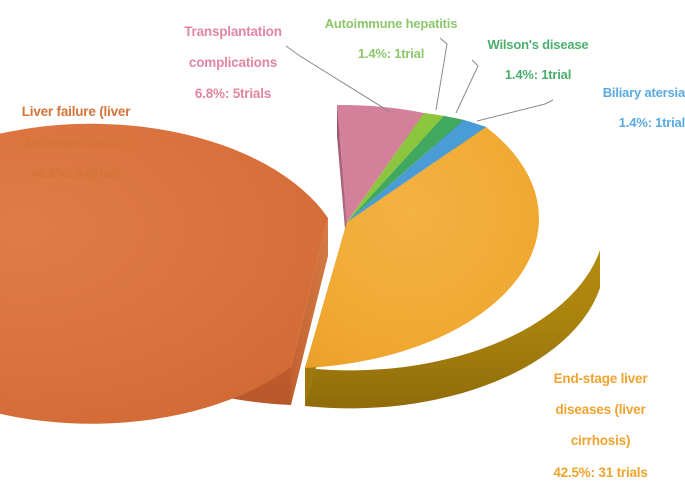 This screenshot has height=496, width=685. I want to click on slice-top-wilson, so click(405, 169).